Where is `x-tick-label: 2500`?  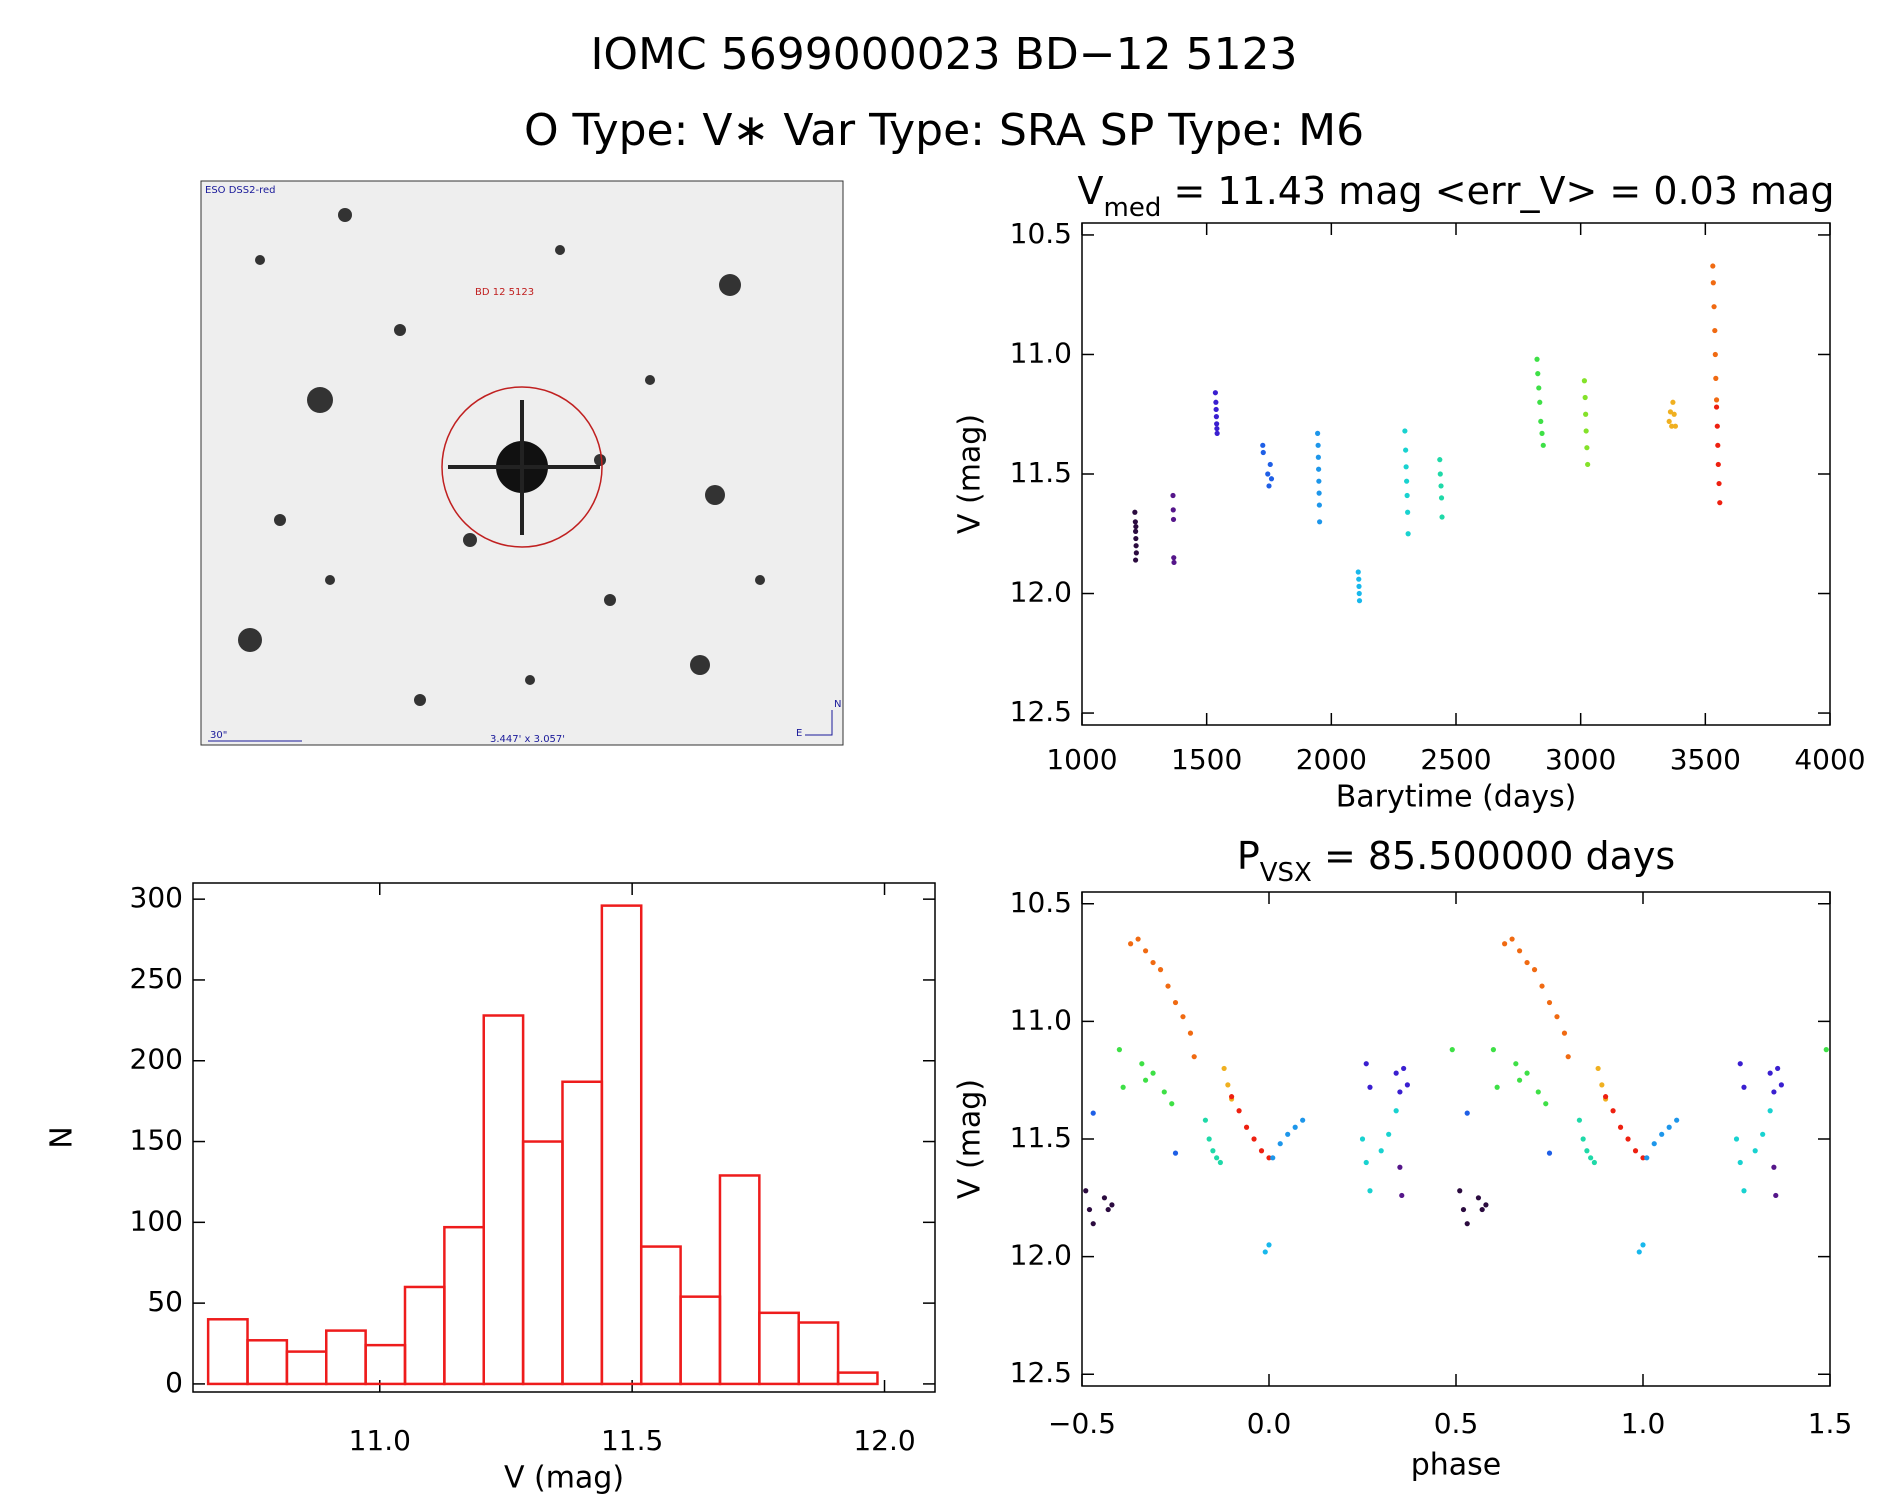
x-tick-label: 2500 is located at coordinates (1455, 759).